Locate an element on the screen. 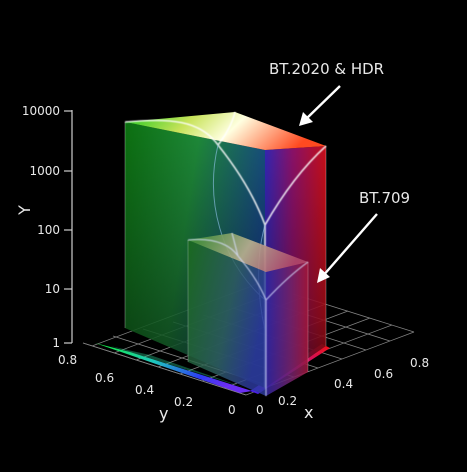  right-floor-tick-0.4: 0.4 is located at coordinates (343, 384).